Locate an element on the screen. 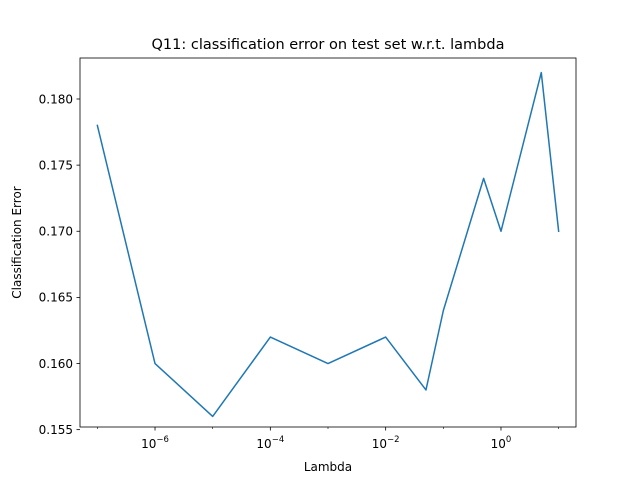  x-tick-label: 10⁻² is located at coordinates (386, 443).